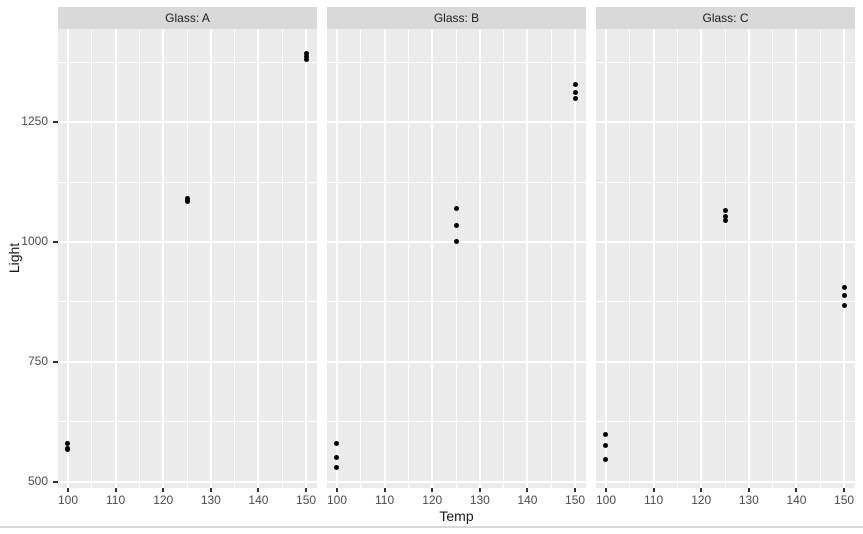 The height and width of the screenshot is (534, 863). What do you see at coordinates (456, 18) in the screenshot?
I see `facet-strip-label: Glass: B` at bounding box center [456, 18].